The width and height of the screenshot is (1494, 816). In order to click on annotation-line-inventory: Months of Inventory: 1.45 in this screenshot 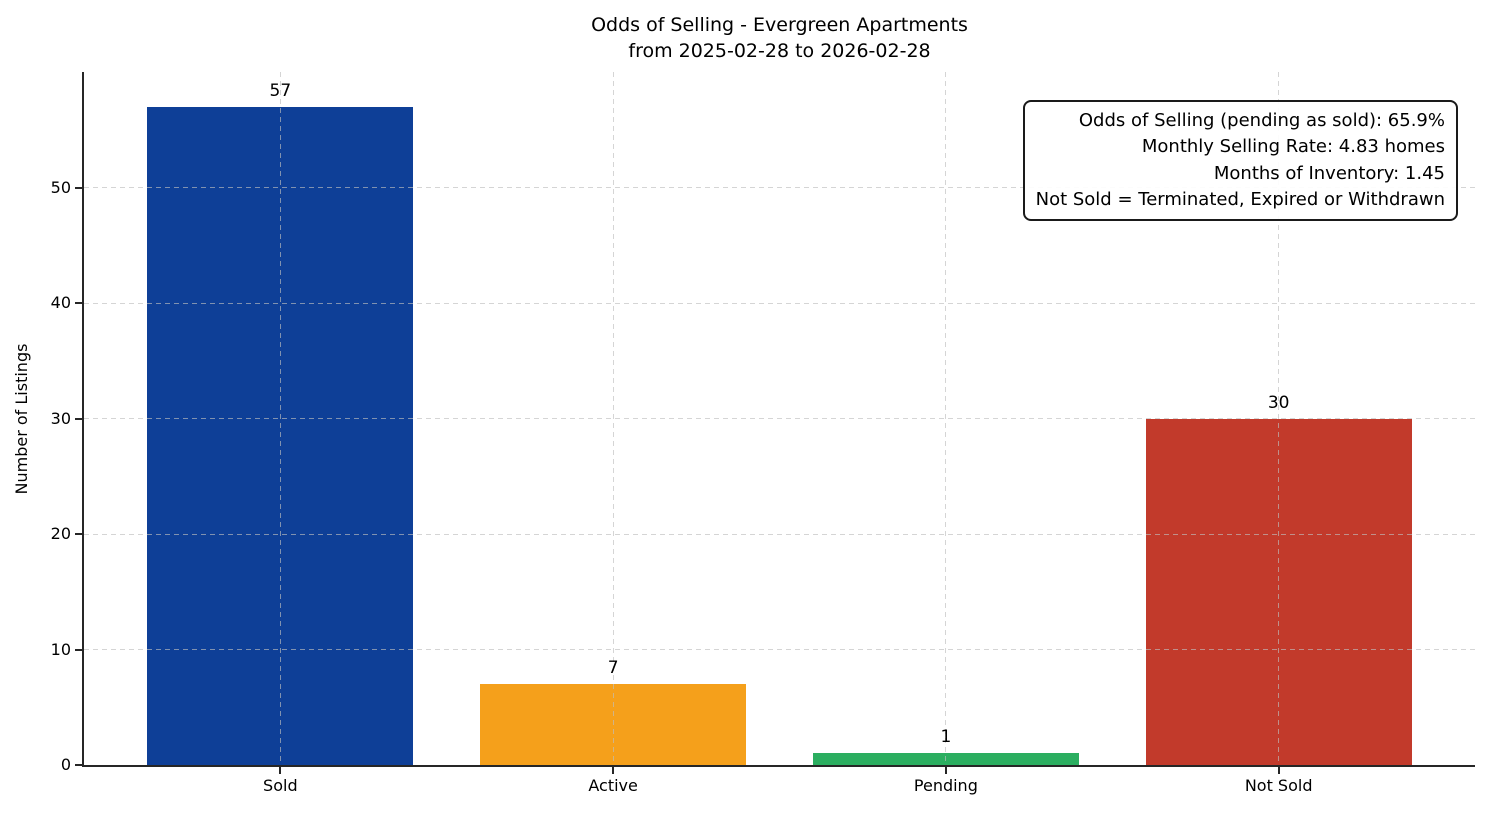, I will do `click(1329, 173)`.